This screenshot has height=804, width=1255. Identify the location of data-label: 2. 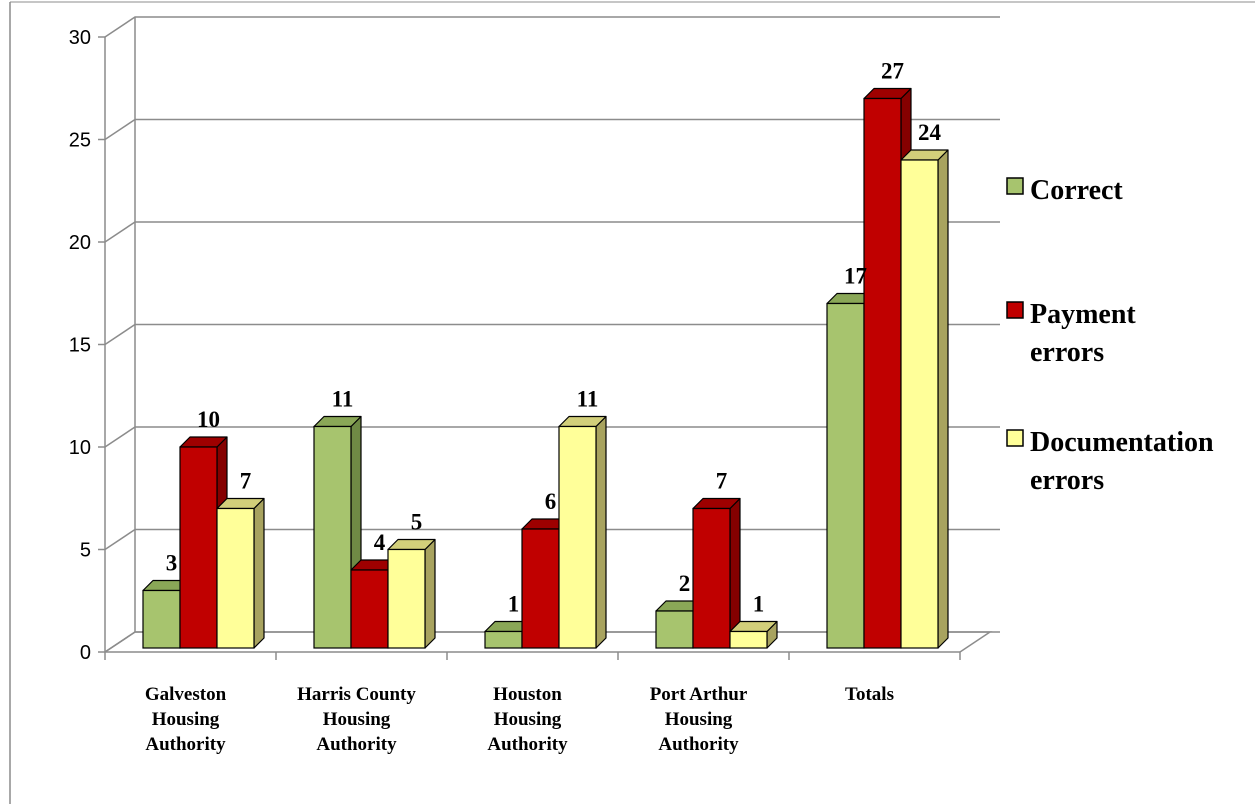
(685, 583).